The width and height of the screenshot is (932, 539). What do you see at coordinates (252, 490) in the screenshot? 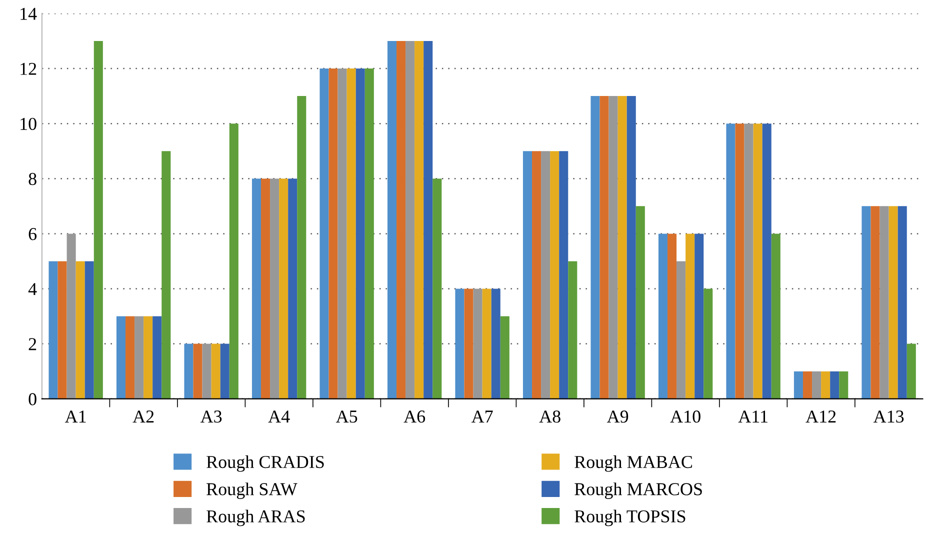
I see `legend-label: Rough SAW` at bounding box center [252, 490].